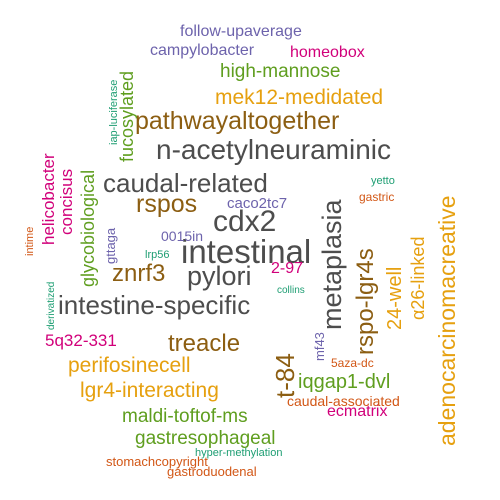 This screenshot has height=500, width=500. What do you see at coordinates (332, 264) in the screenshot?
I see `word-4: metaplasia` at bounding box center [332, 264].